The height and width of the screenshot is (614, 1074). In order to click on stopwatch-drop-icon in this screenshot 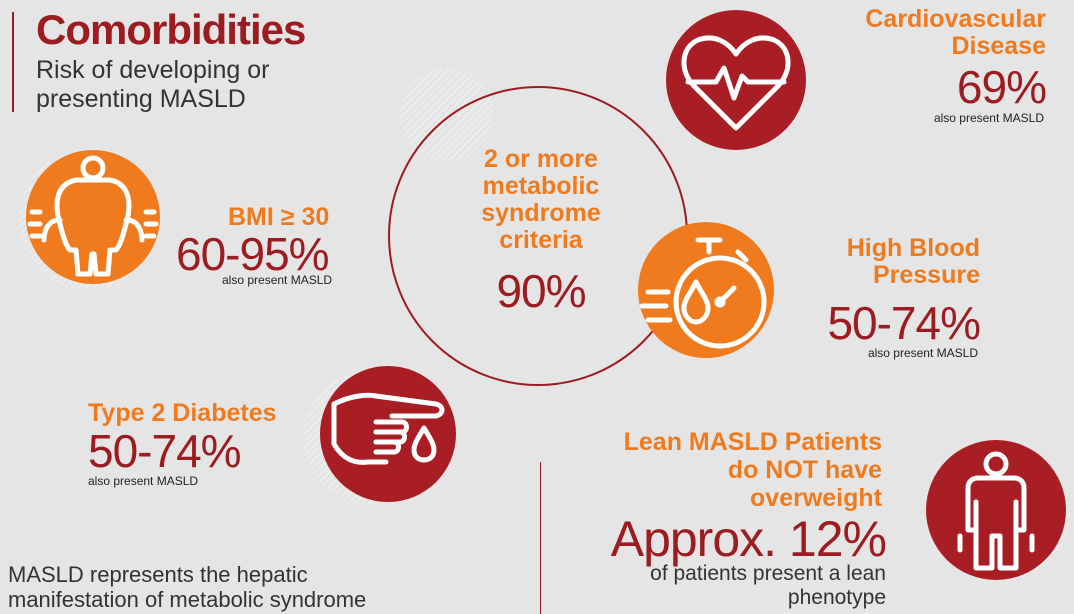, I will do `click(706, 290)`.